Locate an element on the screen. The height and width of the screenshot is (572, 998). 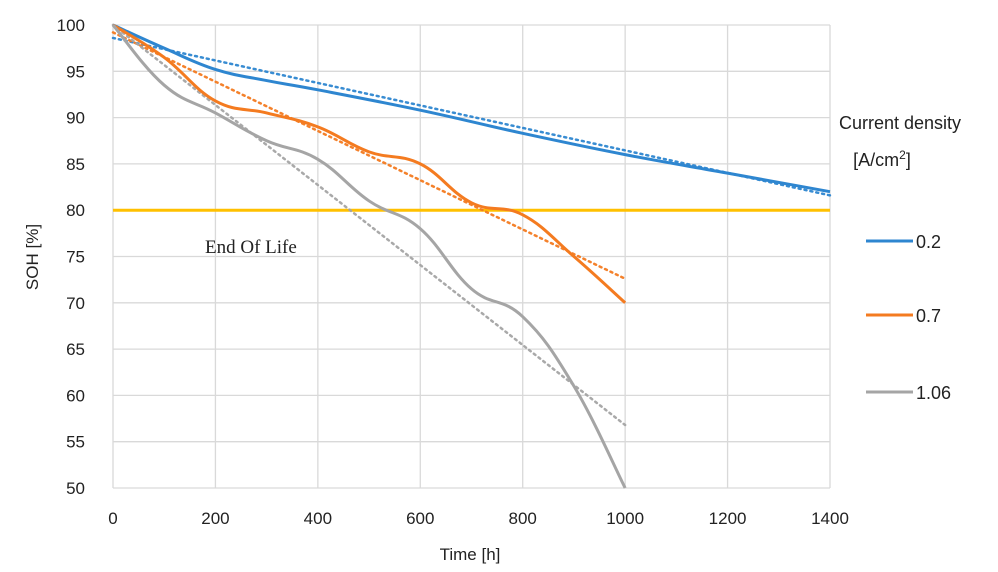
y-tick-label-2: 60 is located at coordinates (75, 395).